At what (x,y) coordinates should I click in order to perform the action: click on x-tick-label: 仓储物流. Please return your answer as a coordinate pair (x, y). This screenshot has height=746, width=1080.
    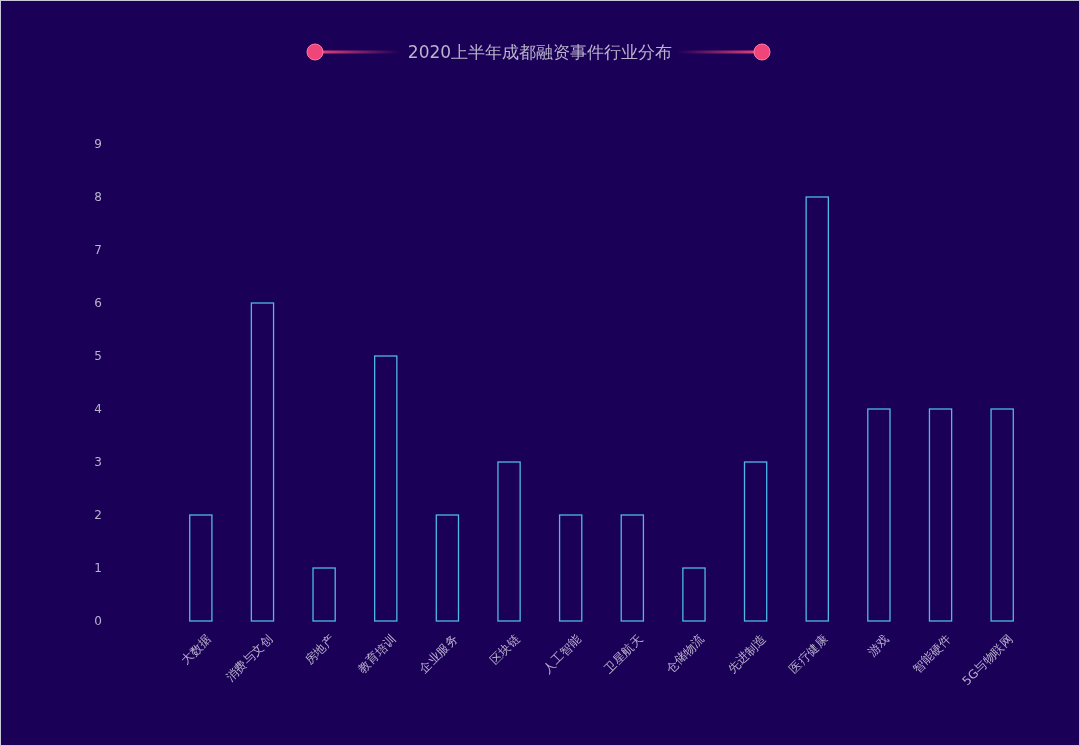
    Looking at the image, I should click on (685, 654).